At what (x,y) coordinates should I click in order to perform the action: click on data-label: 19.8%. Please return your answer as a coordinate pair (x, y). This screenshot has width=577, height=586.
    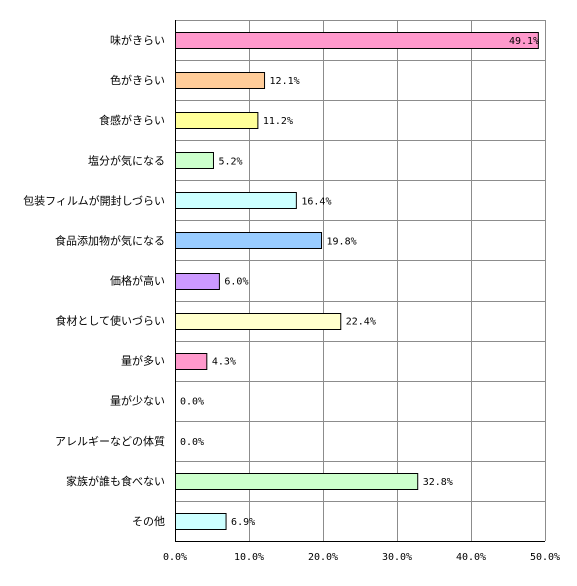
    Looking at the image, I should click on (342, 241).